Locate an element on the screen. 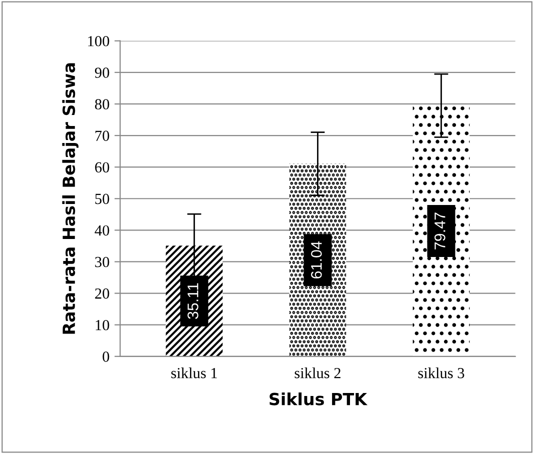  y-tick-label: 60 is located at coordinates (102, 167).